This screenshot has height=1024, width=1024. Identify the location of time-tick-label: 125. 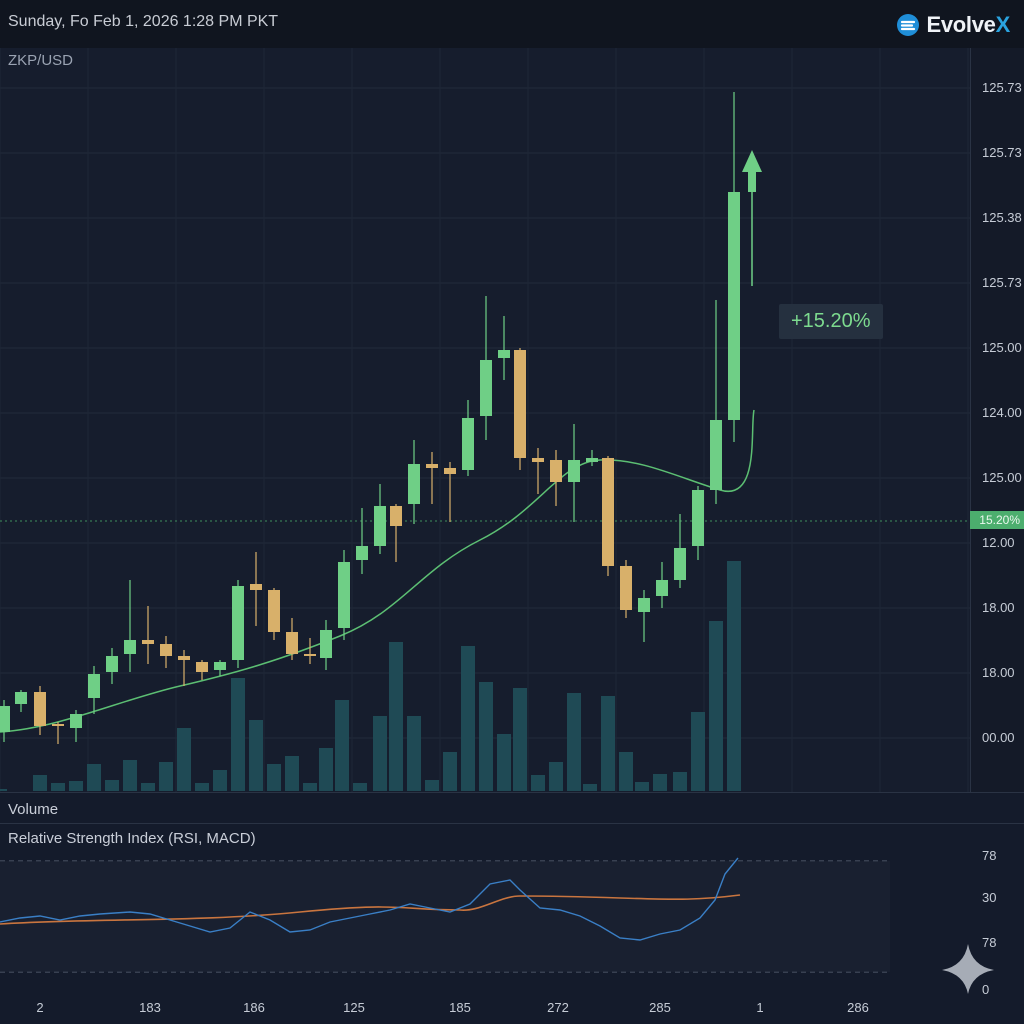
(354, 1007).